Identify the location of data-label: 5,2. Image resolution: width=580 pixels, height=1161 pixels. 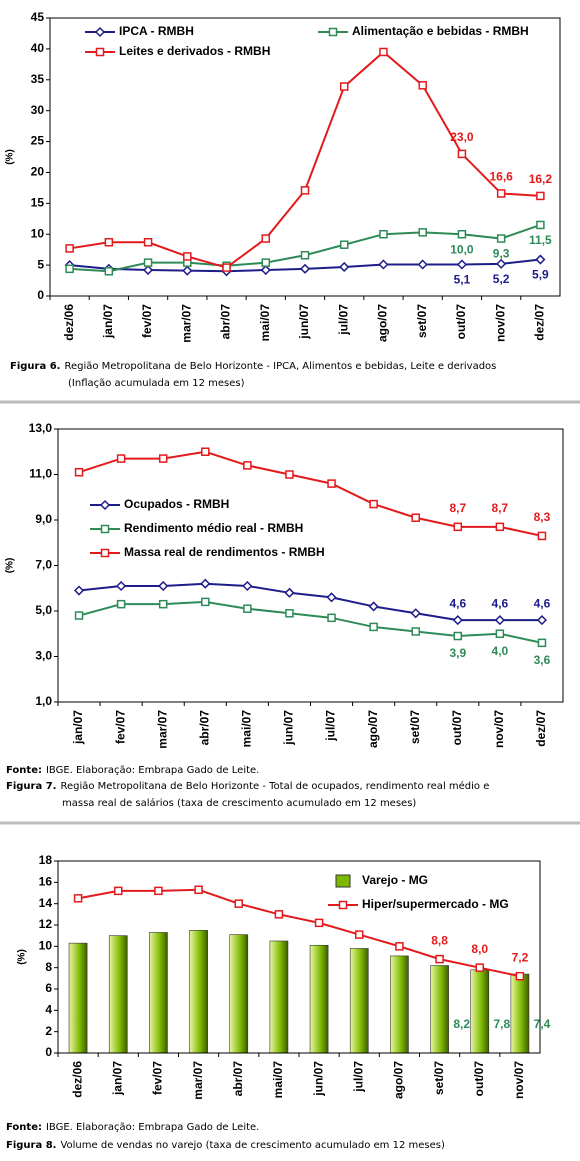
(501, 279).